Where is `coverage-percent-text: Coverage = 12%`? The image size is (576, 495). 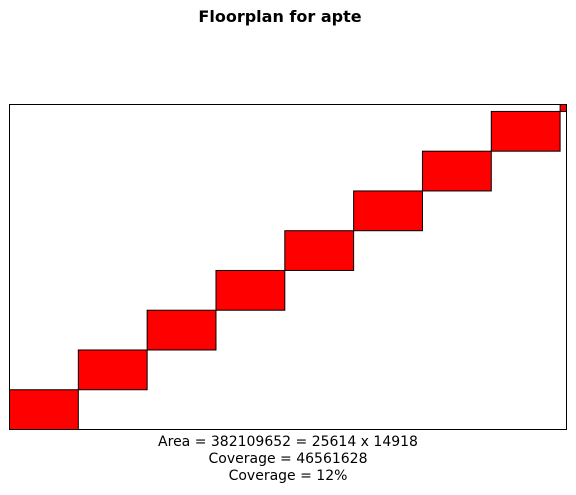
coverage-percent-text: Coverage = 12% is located at coordinates (288, 476).